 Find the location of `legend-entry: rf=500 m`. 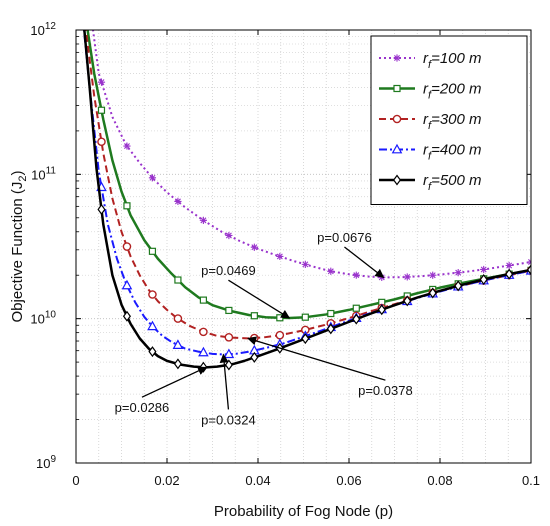

legend-entry: rf=500 m is located at coordinates (430, 182).